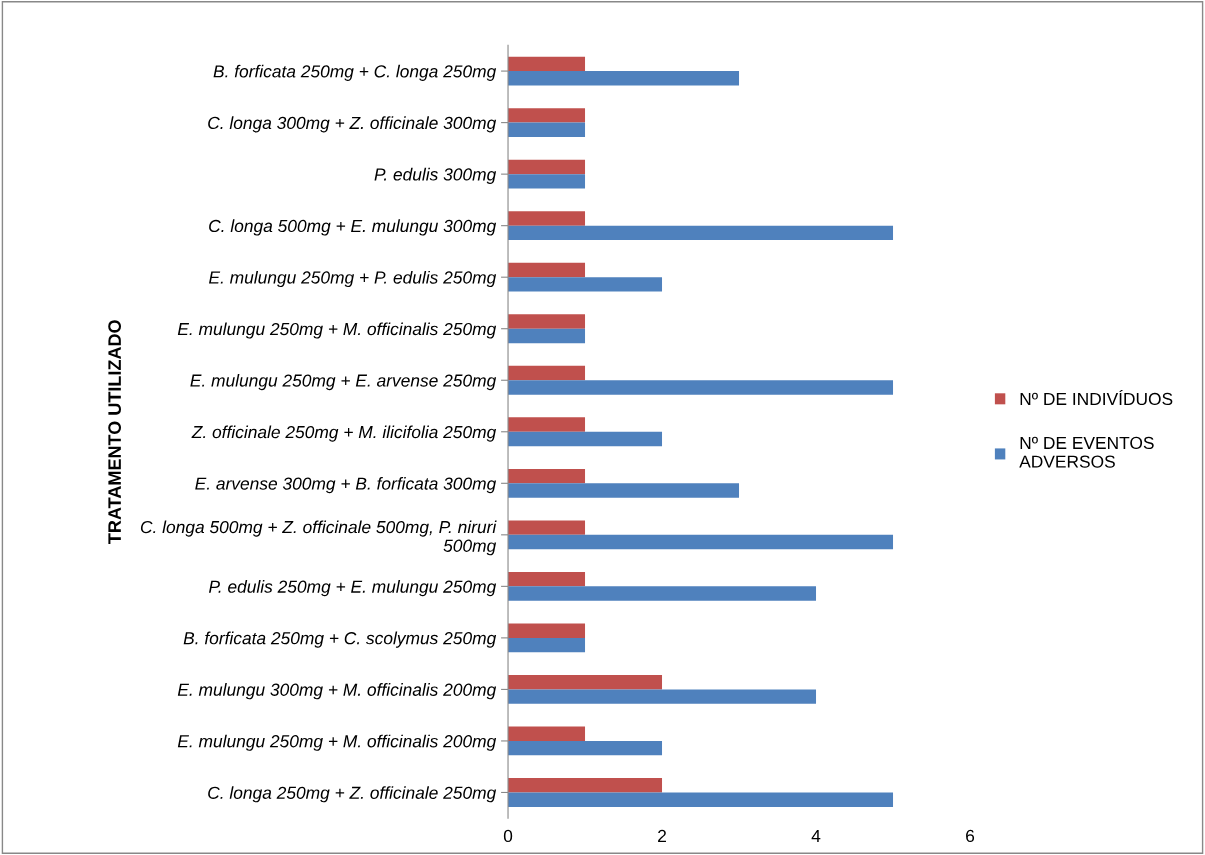 The height and width of the screenshot is (855, 1205). Describe the element at coordinates (340, 639) in the screenshot. I see `y-tick-label: B. forficata 250mg + C. scolymus 250mg` at that location.